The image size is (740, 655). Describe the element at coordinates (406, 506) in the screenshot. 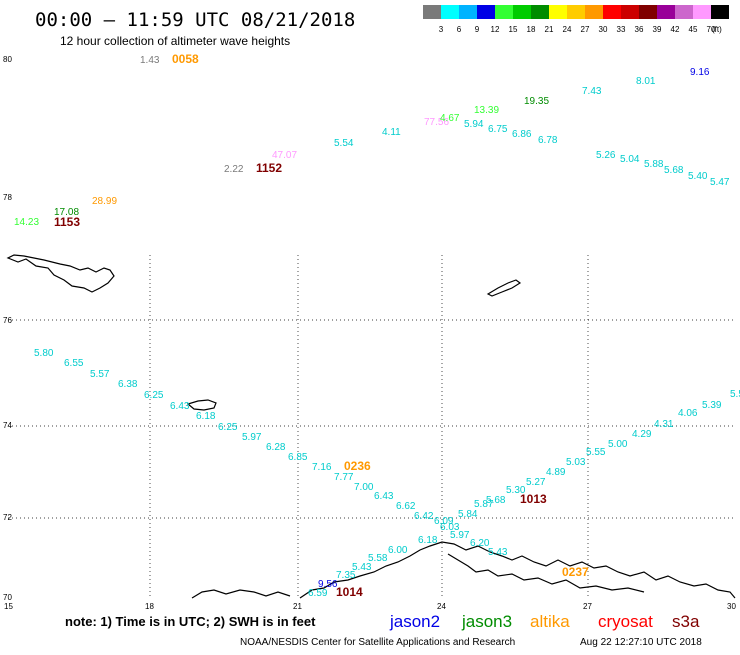

I see `wave-height-label: 6.62` at that location.